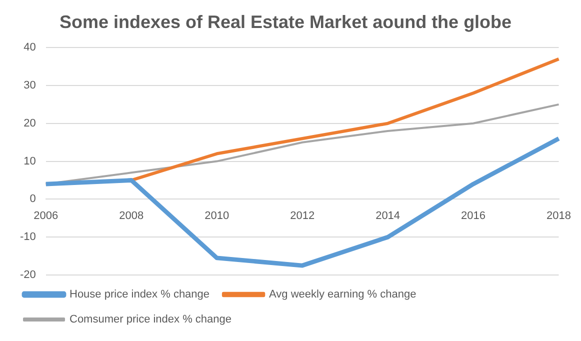 This screenshot has width=581, height=341. What do you see at coordinates (33, 199) in the screenshot?
I see `y-tick-label: 0` at bounding box center [33, 199].